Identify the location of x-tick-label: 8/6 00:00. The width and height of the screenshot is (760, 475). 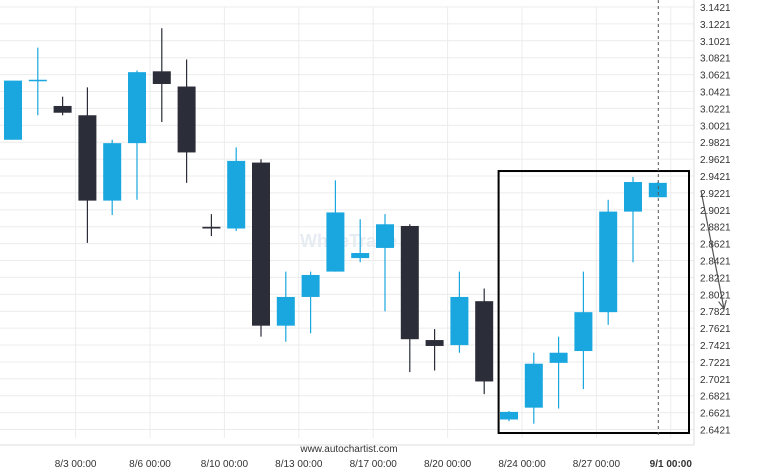
(150, 464).